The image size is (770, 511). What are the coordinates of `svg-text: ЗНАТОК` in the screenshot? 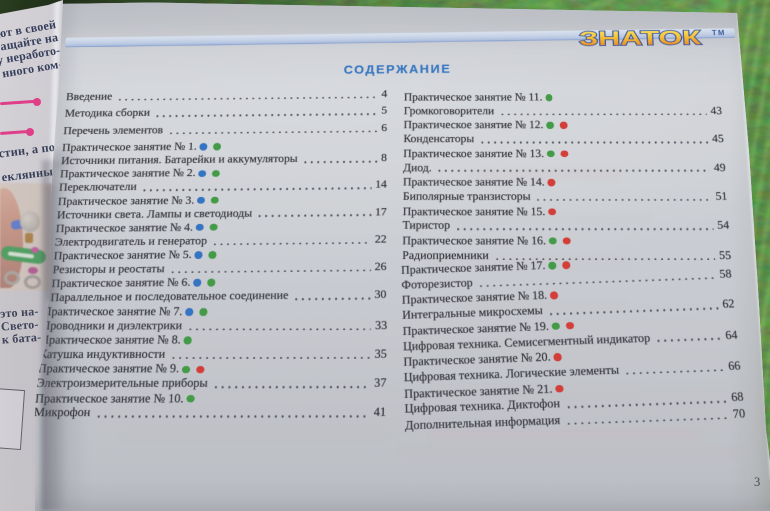 It's located at (640, 39).